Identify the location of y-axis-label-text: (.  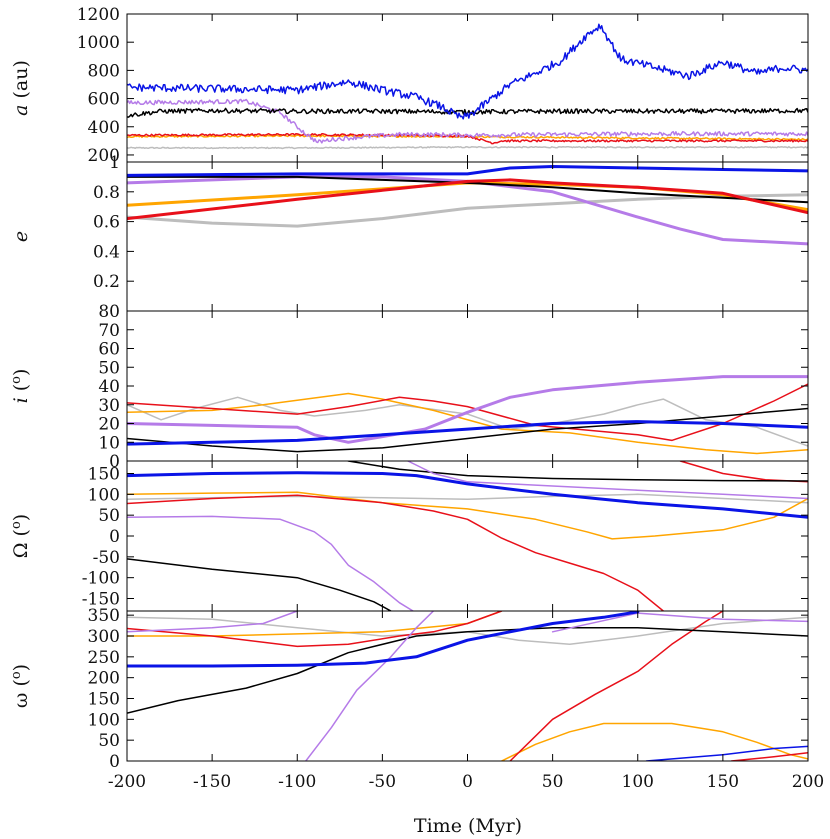
(21, 390).